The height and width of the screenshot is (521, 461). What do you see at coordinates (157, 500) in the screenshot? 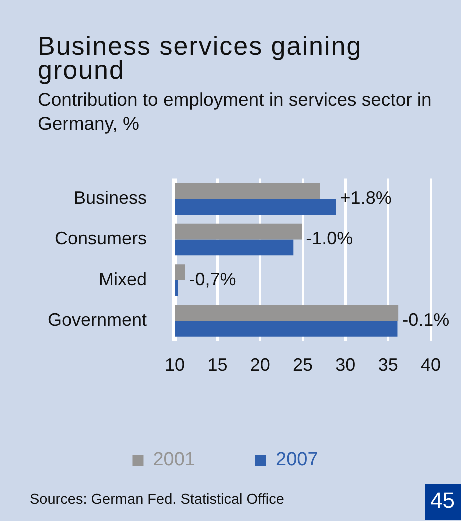
I see `source-note: Sources: German Fed. Statistical Office` at bounding box center [157, 500].